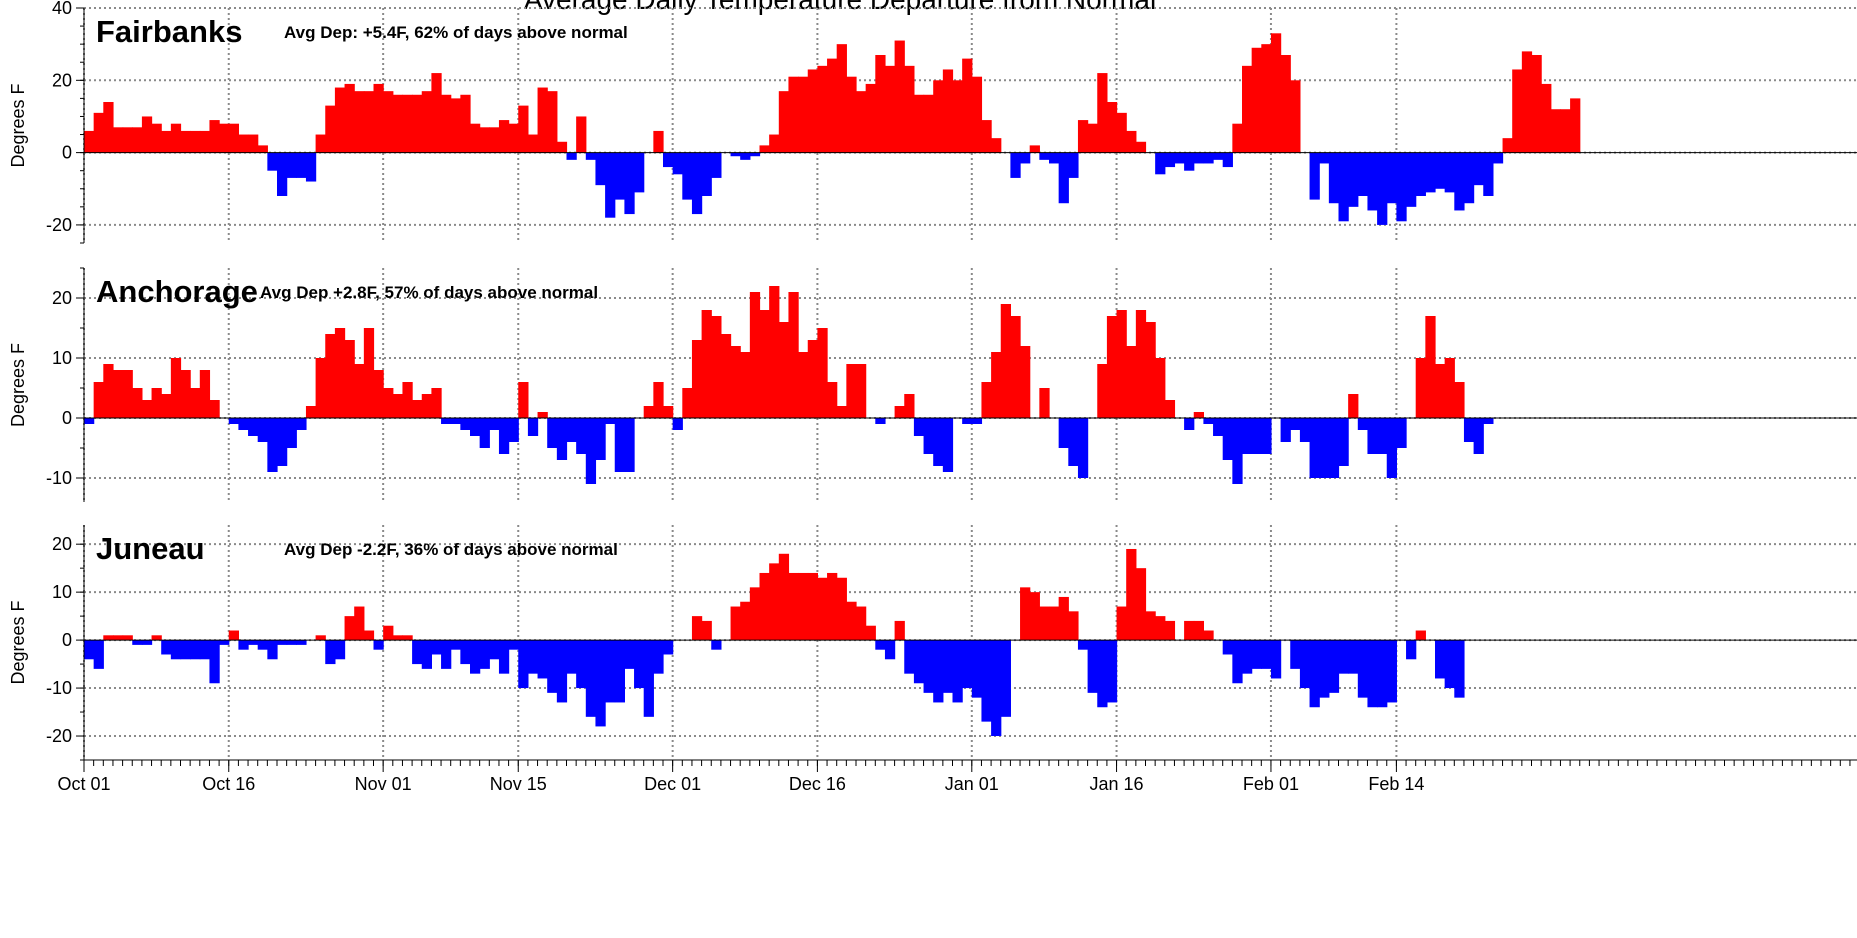  I want to click on x-tick-label: Nov 01, so click(383, 784).